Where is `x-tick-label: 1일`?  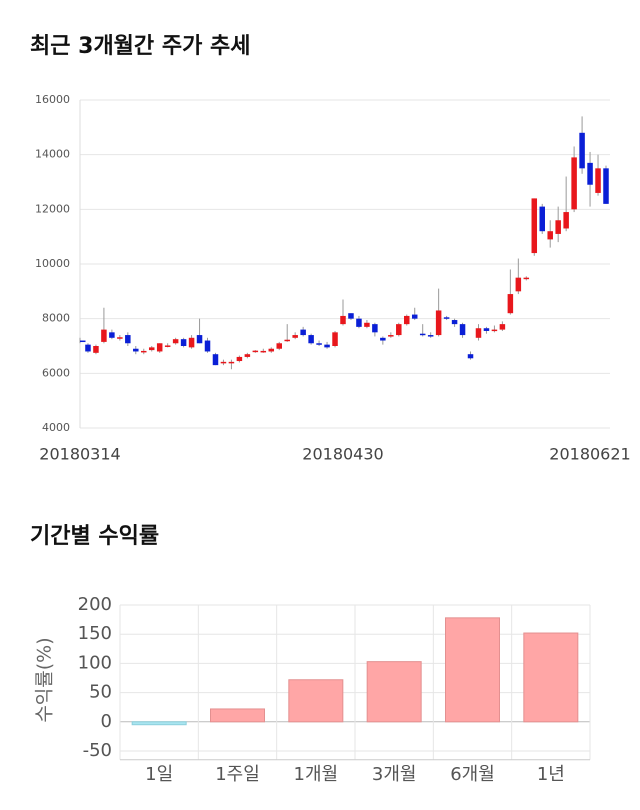
x-tick-label: 1일 is located at coordinates (159, 774).